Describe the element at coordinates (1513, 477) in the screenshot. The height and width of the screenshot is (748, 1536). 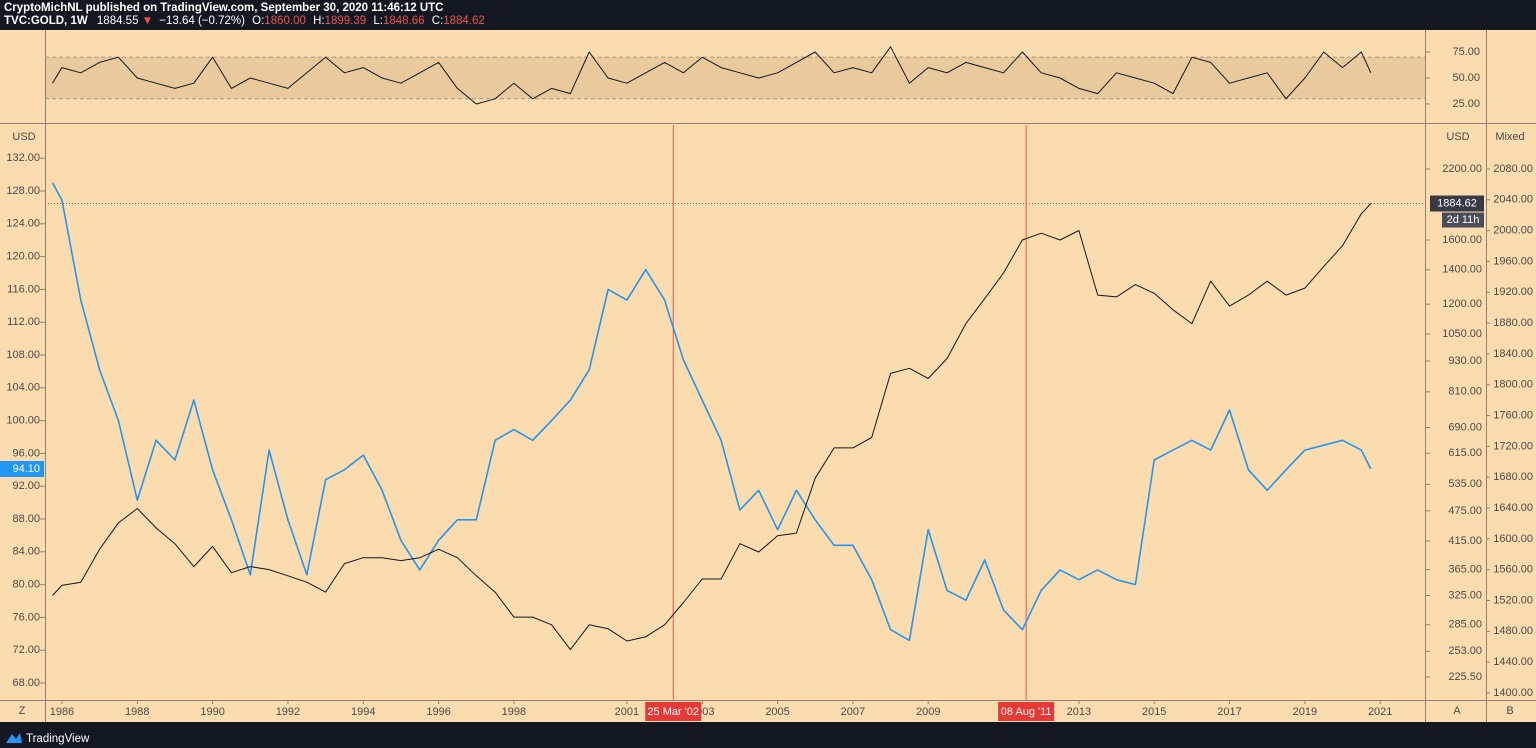
I see `y-tick-label: 1680.00` at that location.